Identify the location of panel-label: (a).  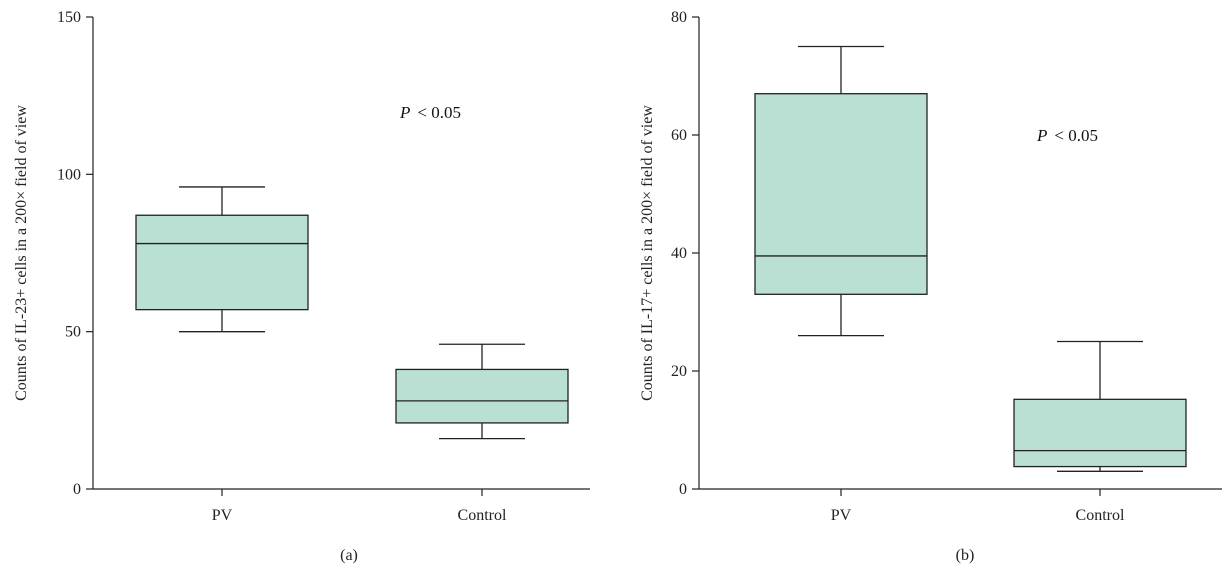
(349, 555).